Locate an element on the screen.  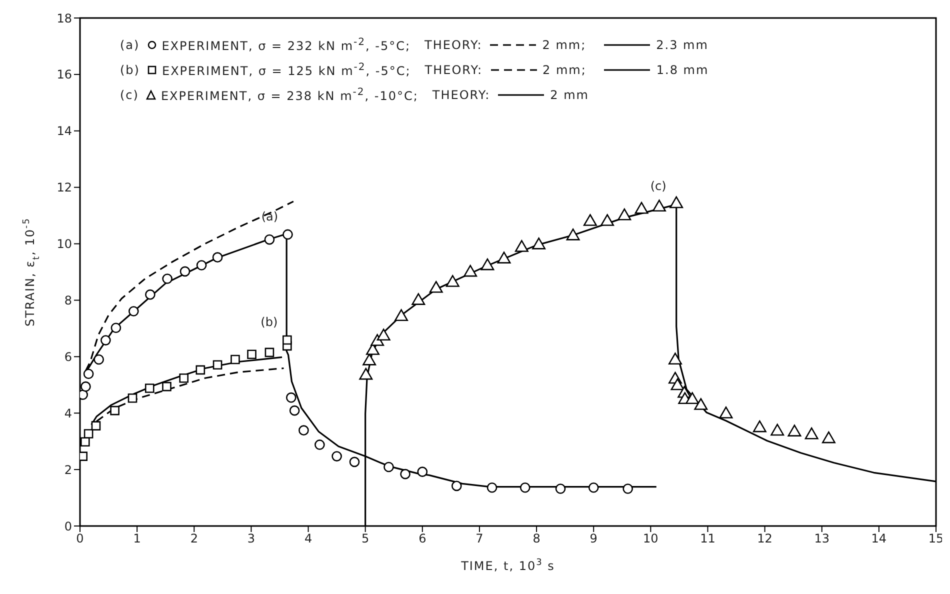
x-tick-label: 5 is located at coordinates (366, 539).